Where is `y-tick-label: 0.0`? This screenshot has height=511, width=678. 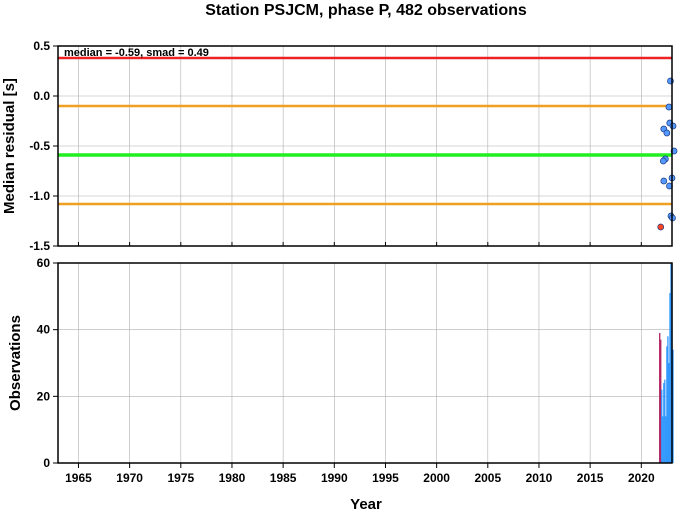
y-tick-label: 0.0 is located at coordinates (41, 96).